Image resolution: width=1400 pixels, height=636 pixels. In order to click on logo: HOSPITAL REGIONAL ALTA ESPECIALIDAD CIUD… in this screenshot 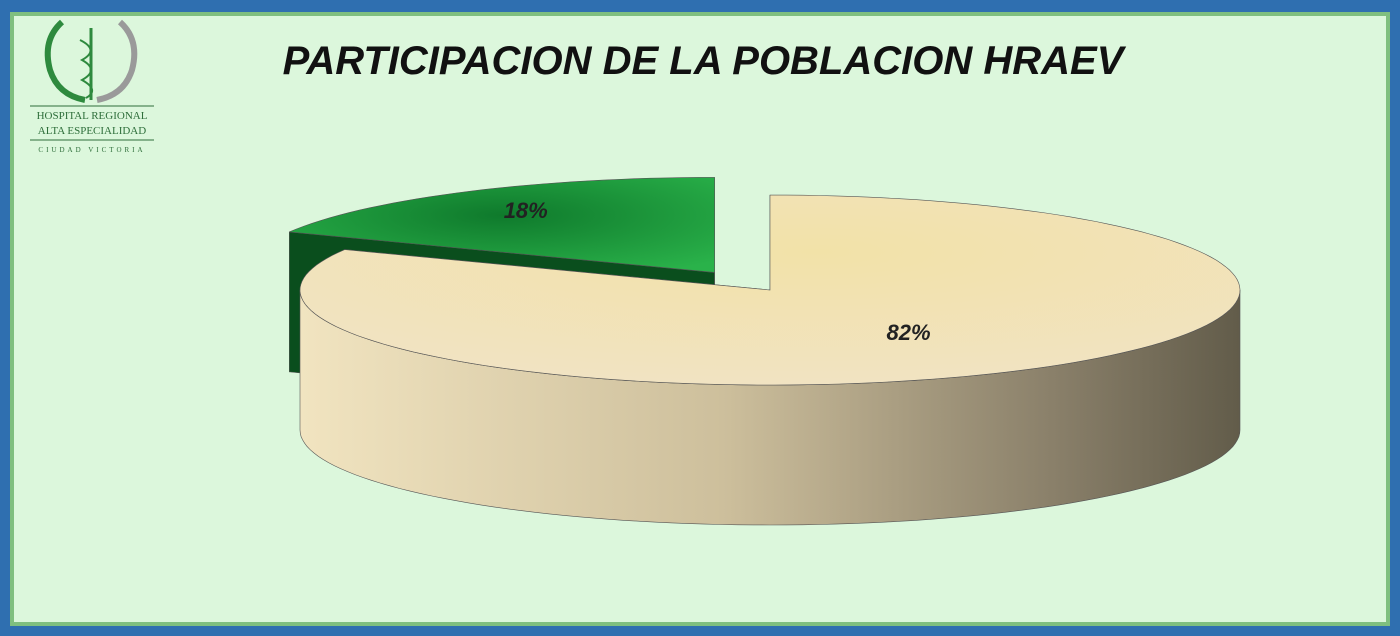, I will do `click(92, 86)`.